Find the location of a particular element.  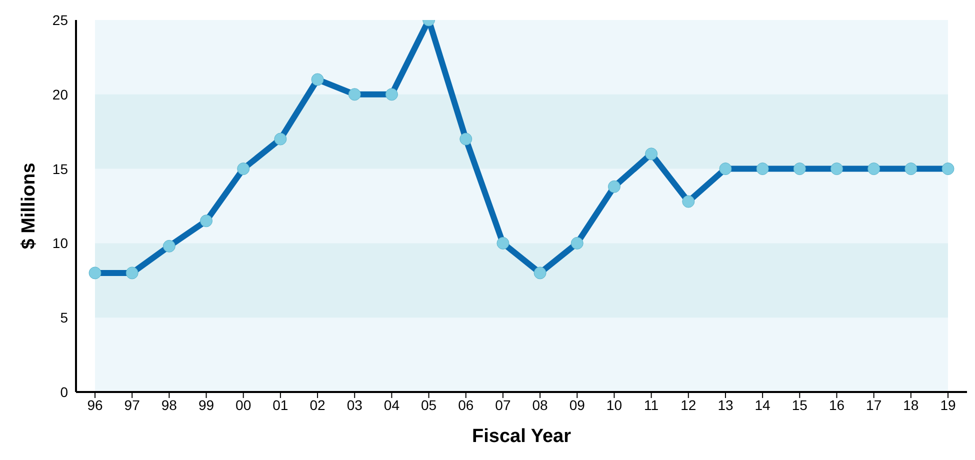

x-tick-label: 18 is located at coordinates (911, 404).